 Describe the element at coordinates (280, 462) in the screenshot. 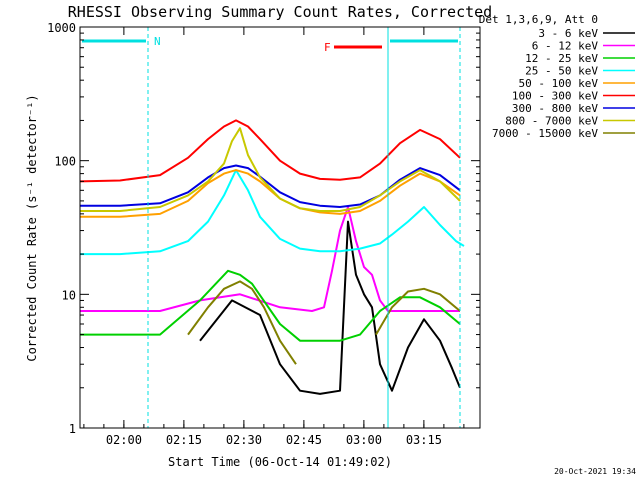

I see `x-axis-label: Start Time (06-Oct-14 01:49:02)` at that location.